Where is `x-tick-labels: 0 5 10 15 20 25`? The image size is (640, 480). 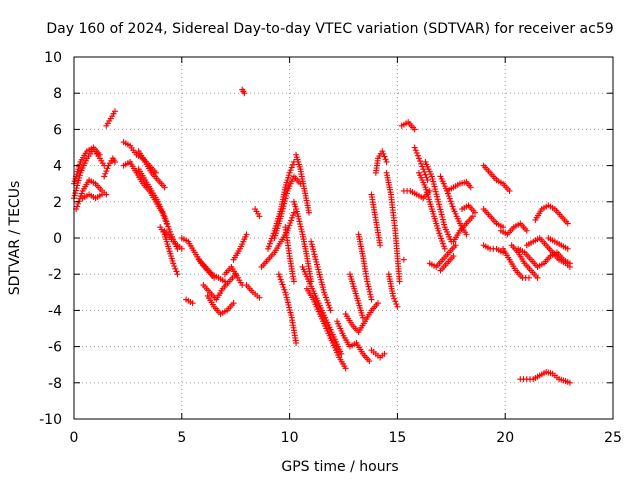 x-tick-labels: 0 5 10 15 20 25 is located at coordinates (346, 438).